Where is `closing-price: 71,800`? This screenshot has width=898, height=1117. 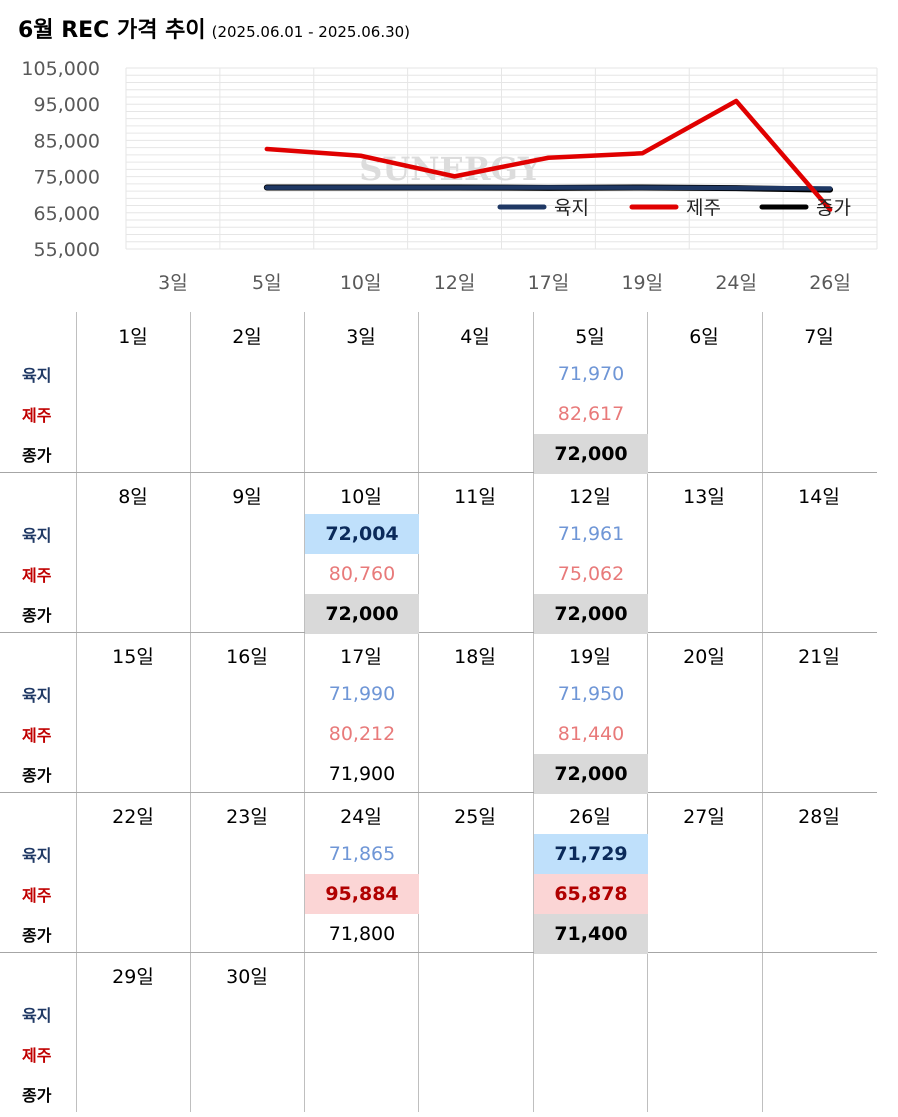 closing-price: 71,800 is located at coordinates (362, 934).